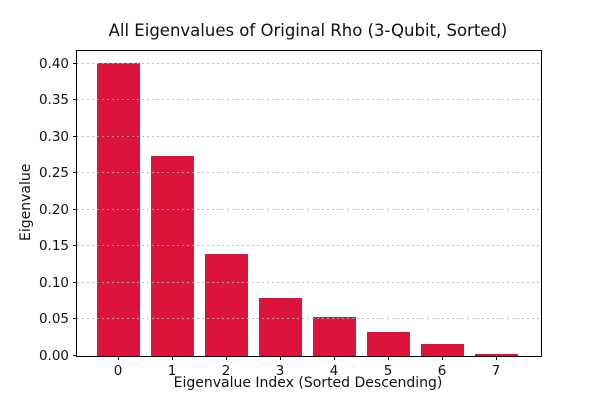  Describe the element at coordinates (53, 319) in the screenshot. I see `y-tick-label: 0.05` at that location.